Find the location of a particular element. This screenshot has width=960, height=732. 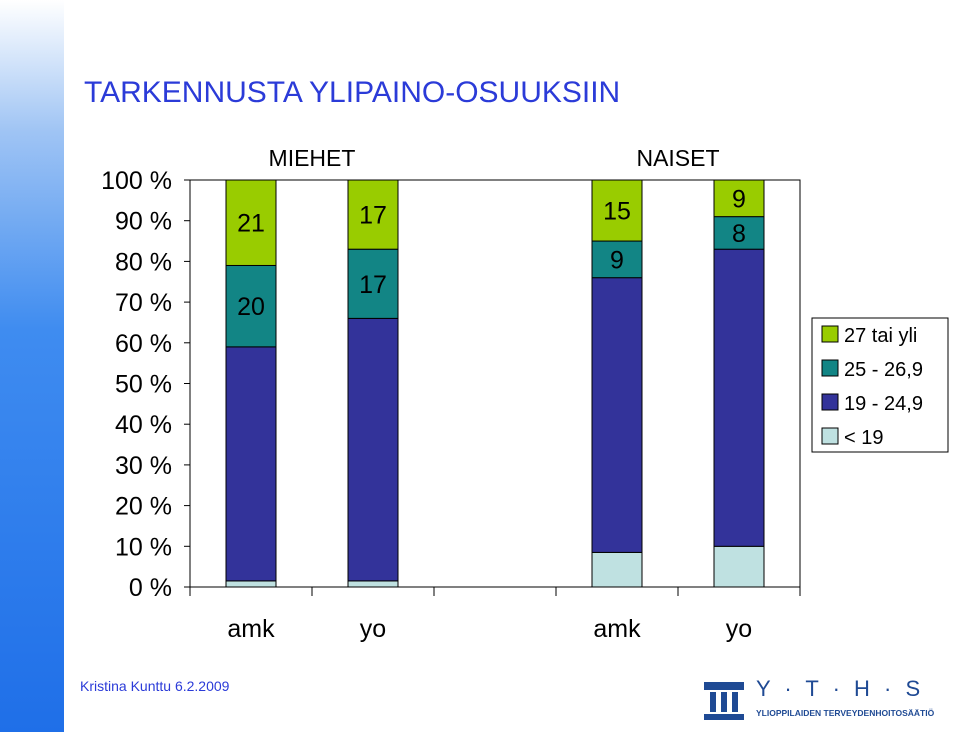

data-label: 8 is located at coordinates (739, 234).